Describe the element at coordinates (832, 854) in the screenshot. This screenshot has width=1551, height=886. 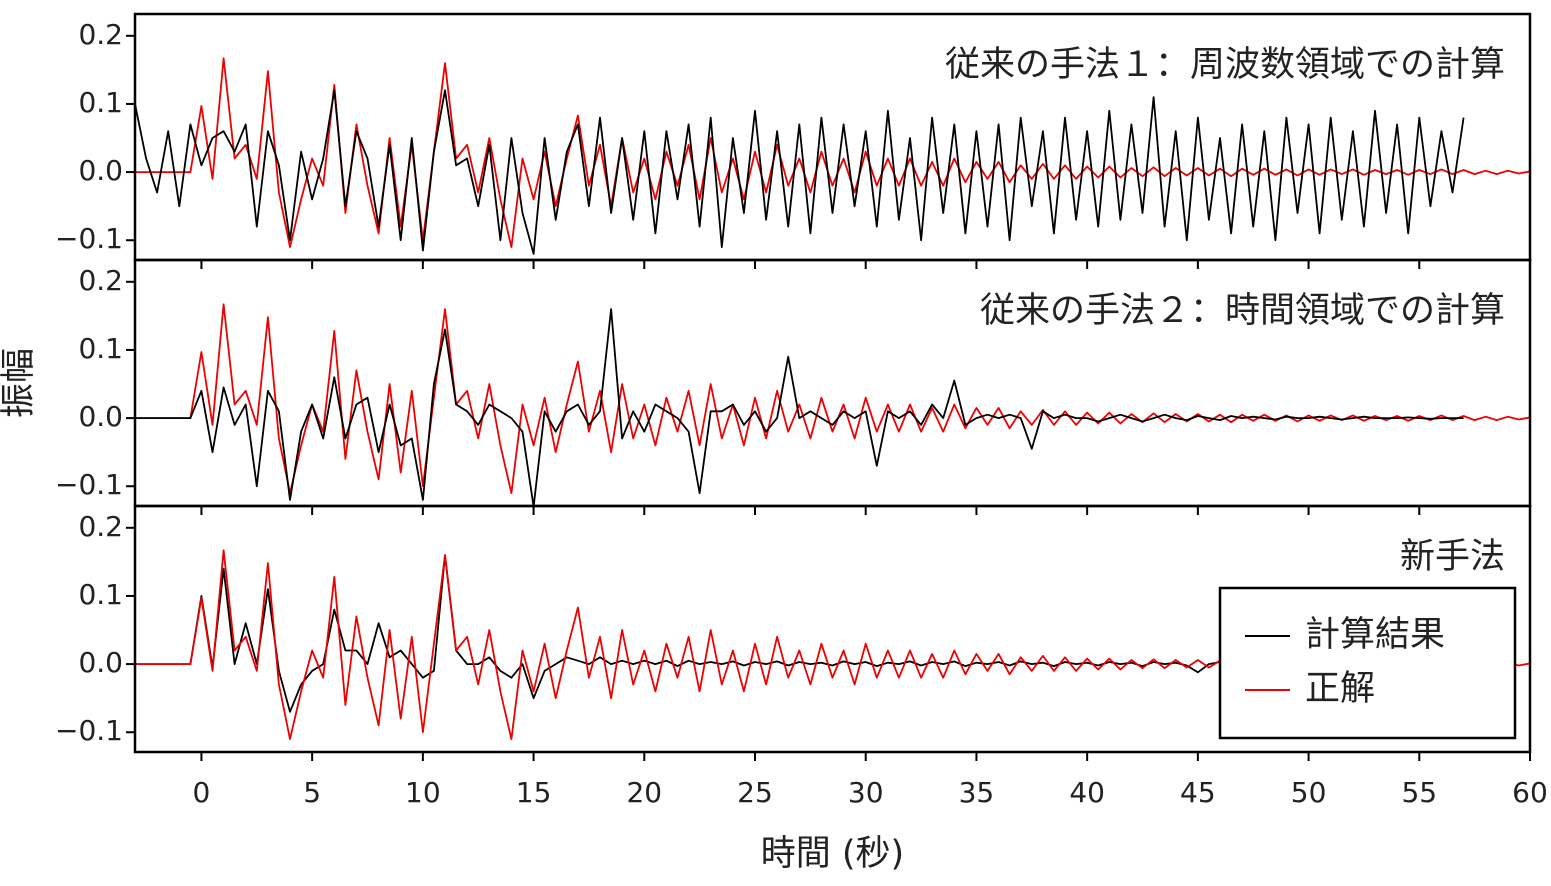
I see `x-axis-label: 時間 (秒)` at that location.